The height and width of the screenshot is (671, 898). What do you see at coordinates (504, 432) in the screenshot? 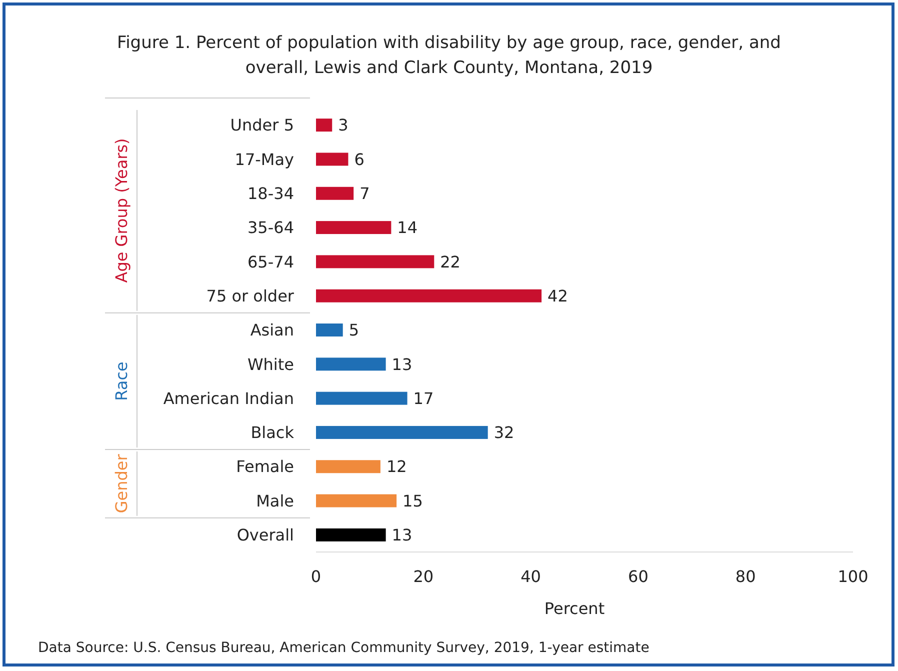
I see `data-label: 32` at bounding box center [504, 432].